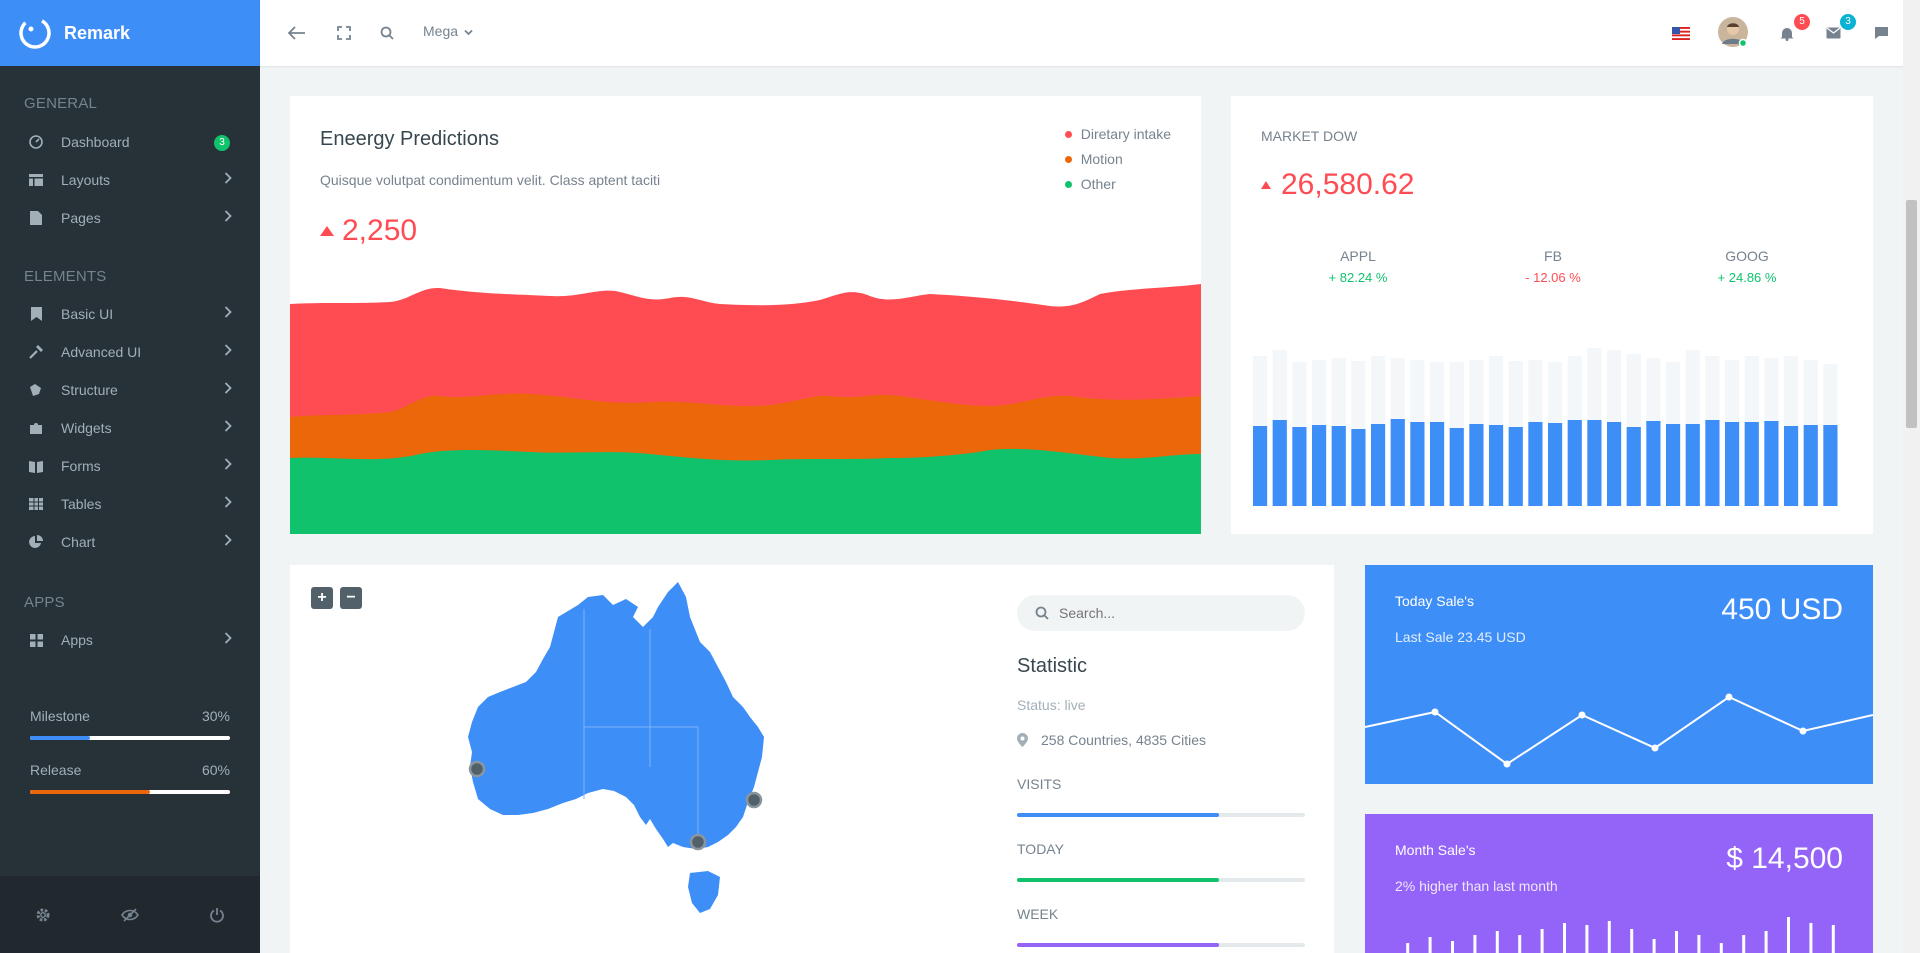  Describe the element at coordinates (130, 314) in the screenshot. I see `sidebar-item-basic-ui: Basic UI` at that location.